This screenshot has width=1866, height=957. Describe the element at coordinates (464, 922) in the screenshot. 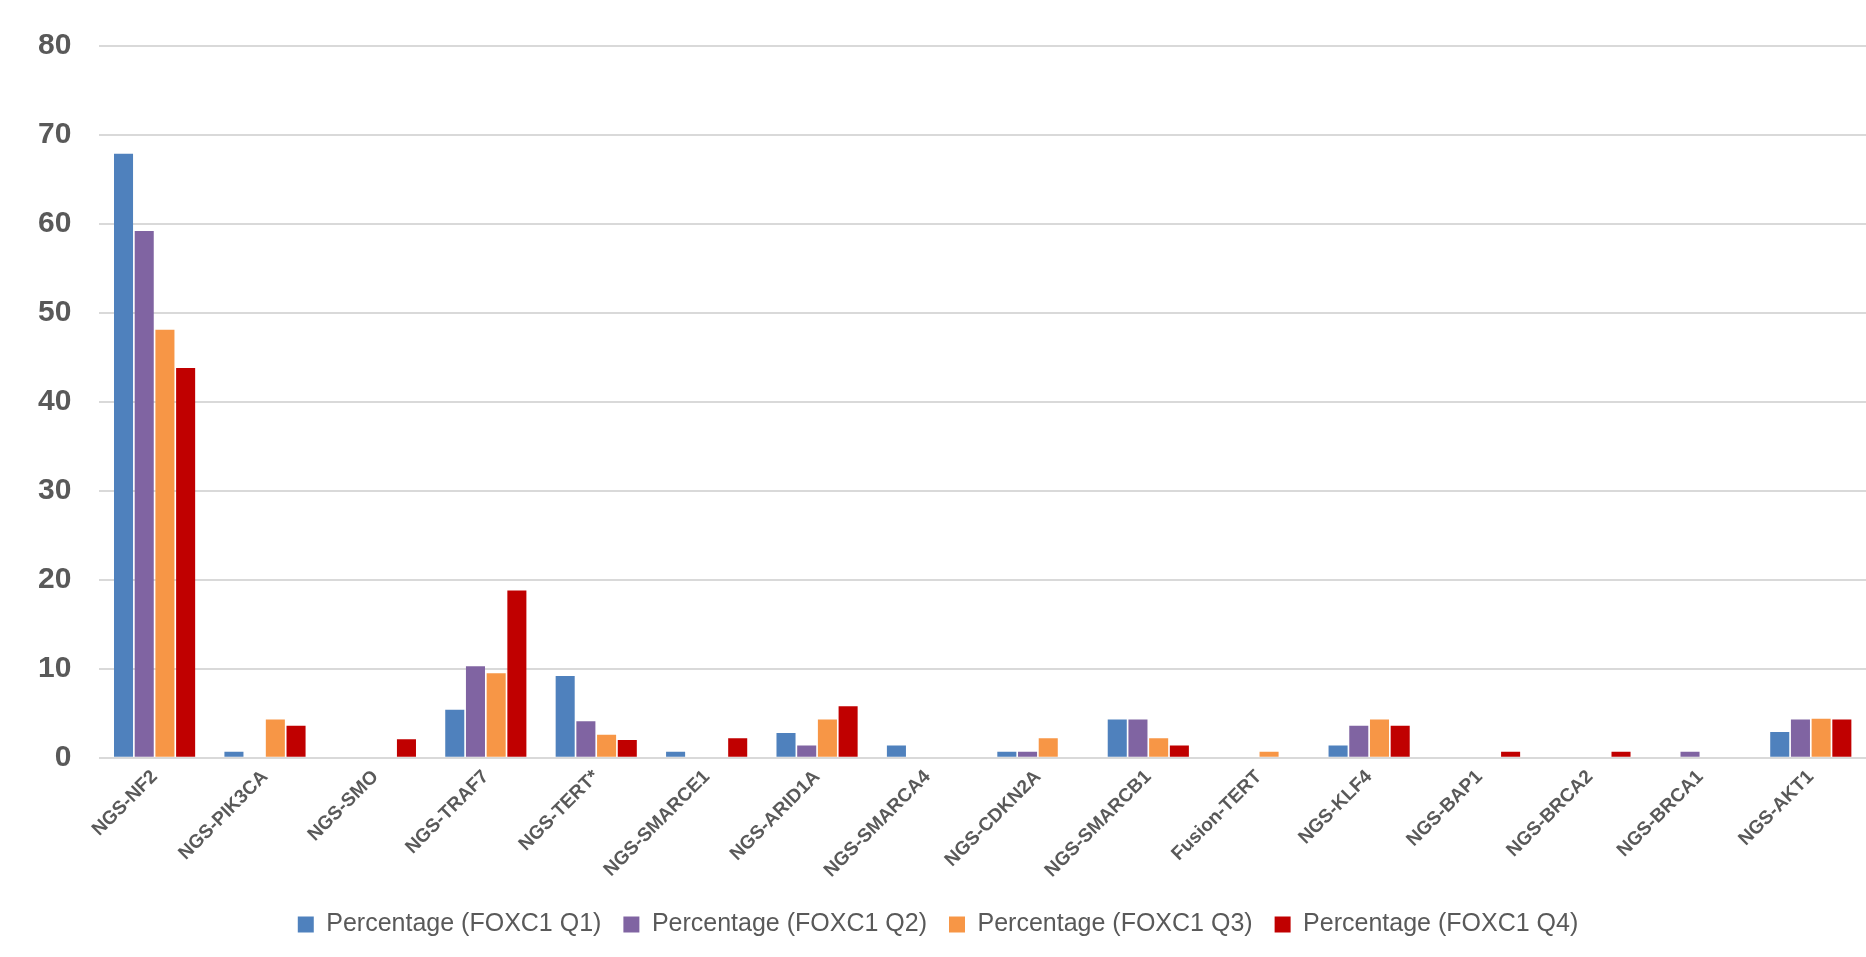

I see `legend-label: Percentage (FOXC1 Q1)` at that location.